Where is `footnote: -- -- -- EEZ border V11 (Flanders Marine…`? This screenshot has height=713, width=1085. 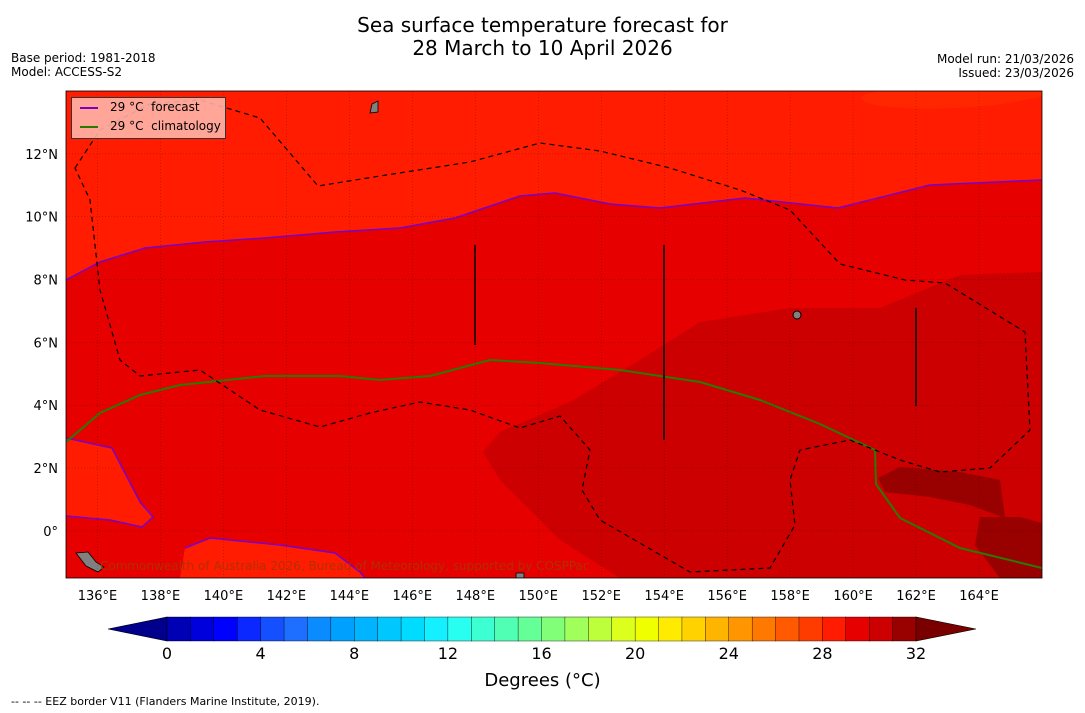
footnote: -- -- -- EEZ border V11 (Flanders Marine… is located at coordinates (165, 701).